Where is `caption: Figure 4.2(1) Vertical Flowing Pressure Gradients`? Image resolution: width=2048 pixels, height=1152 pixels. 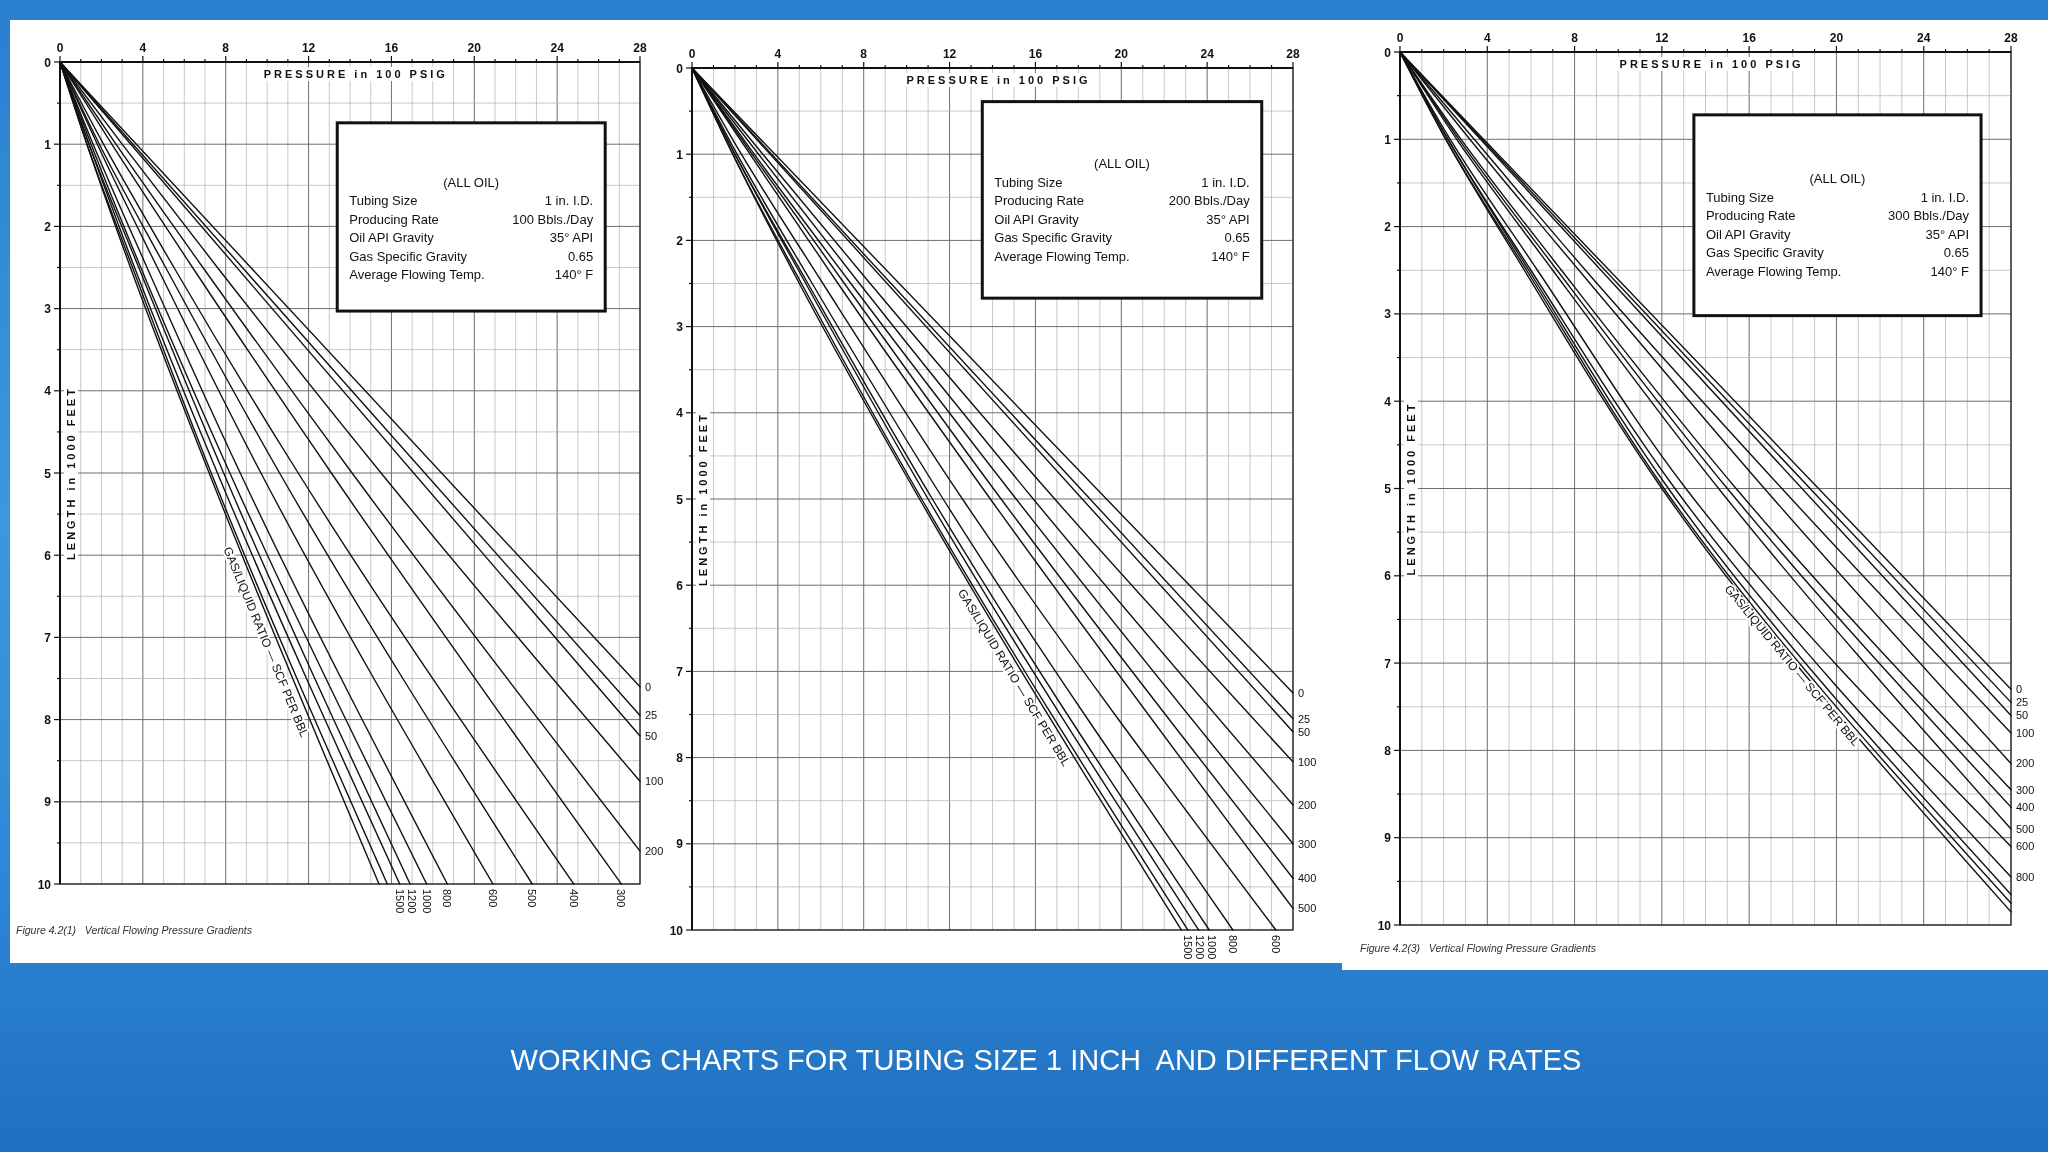 caption: Figure 4.2(1) Vertical Flowing Pressure Gradients is located at coordinates (134, 930).